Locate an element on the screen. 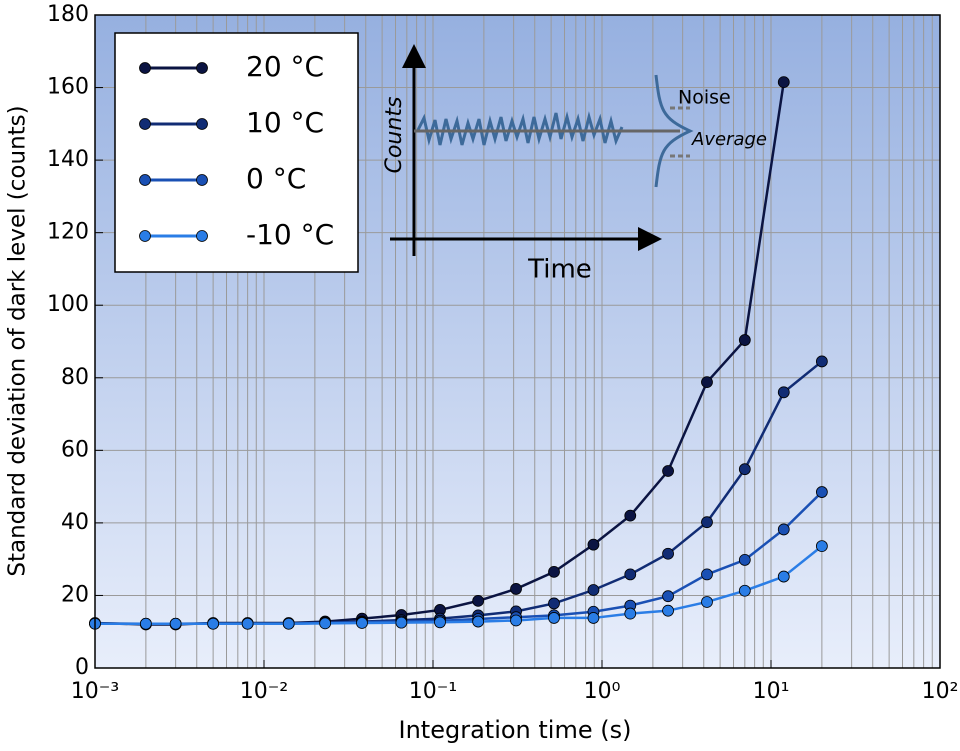 The height and width of the screenshot is (751, 960). x-tick-label: 10² is located at coordinates (940, 691).